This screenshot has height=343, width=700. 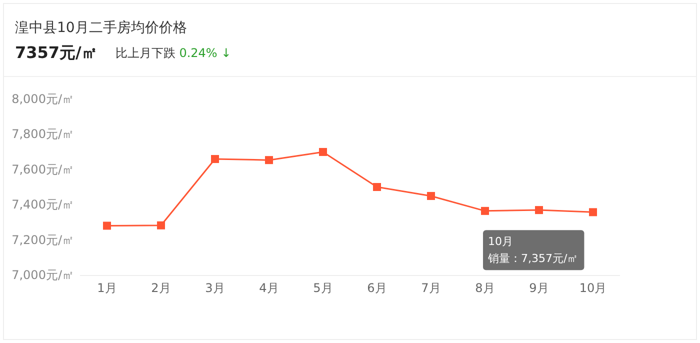 I want to click on y-tick-label: 8,000元/㎡, so click(x=43, y=99).